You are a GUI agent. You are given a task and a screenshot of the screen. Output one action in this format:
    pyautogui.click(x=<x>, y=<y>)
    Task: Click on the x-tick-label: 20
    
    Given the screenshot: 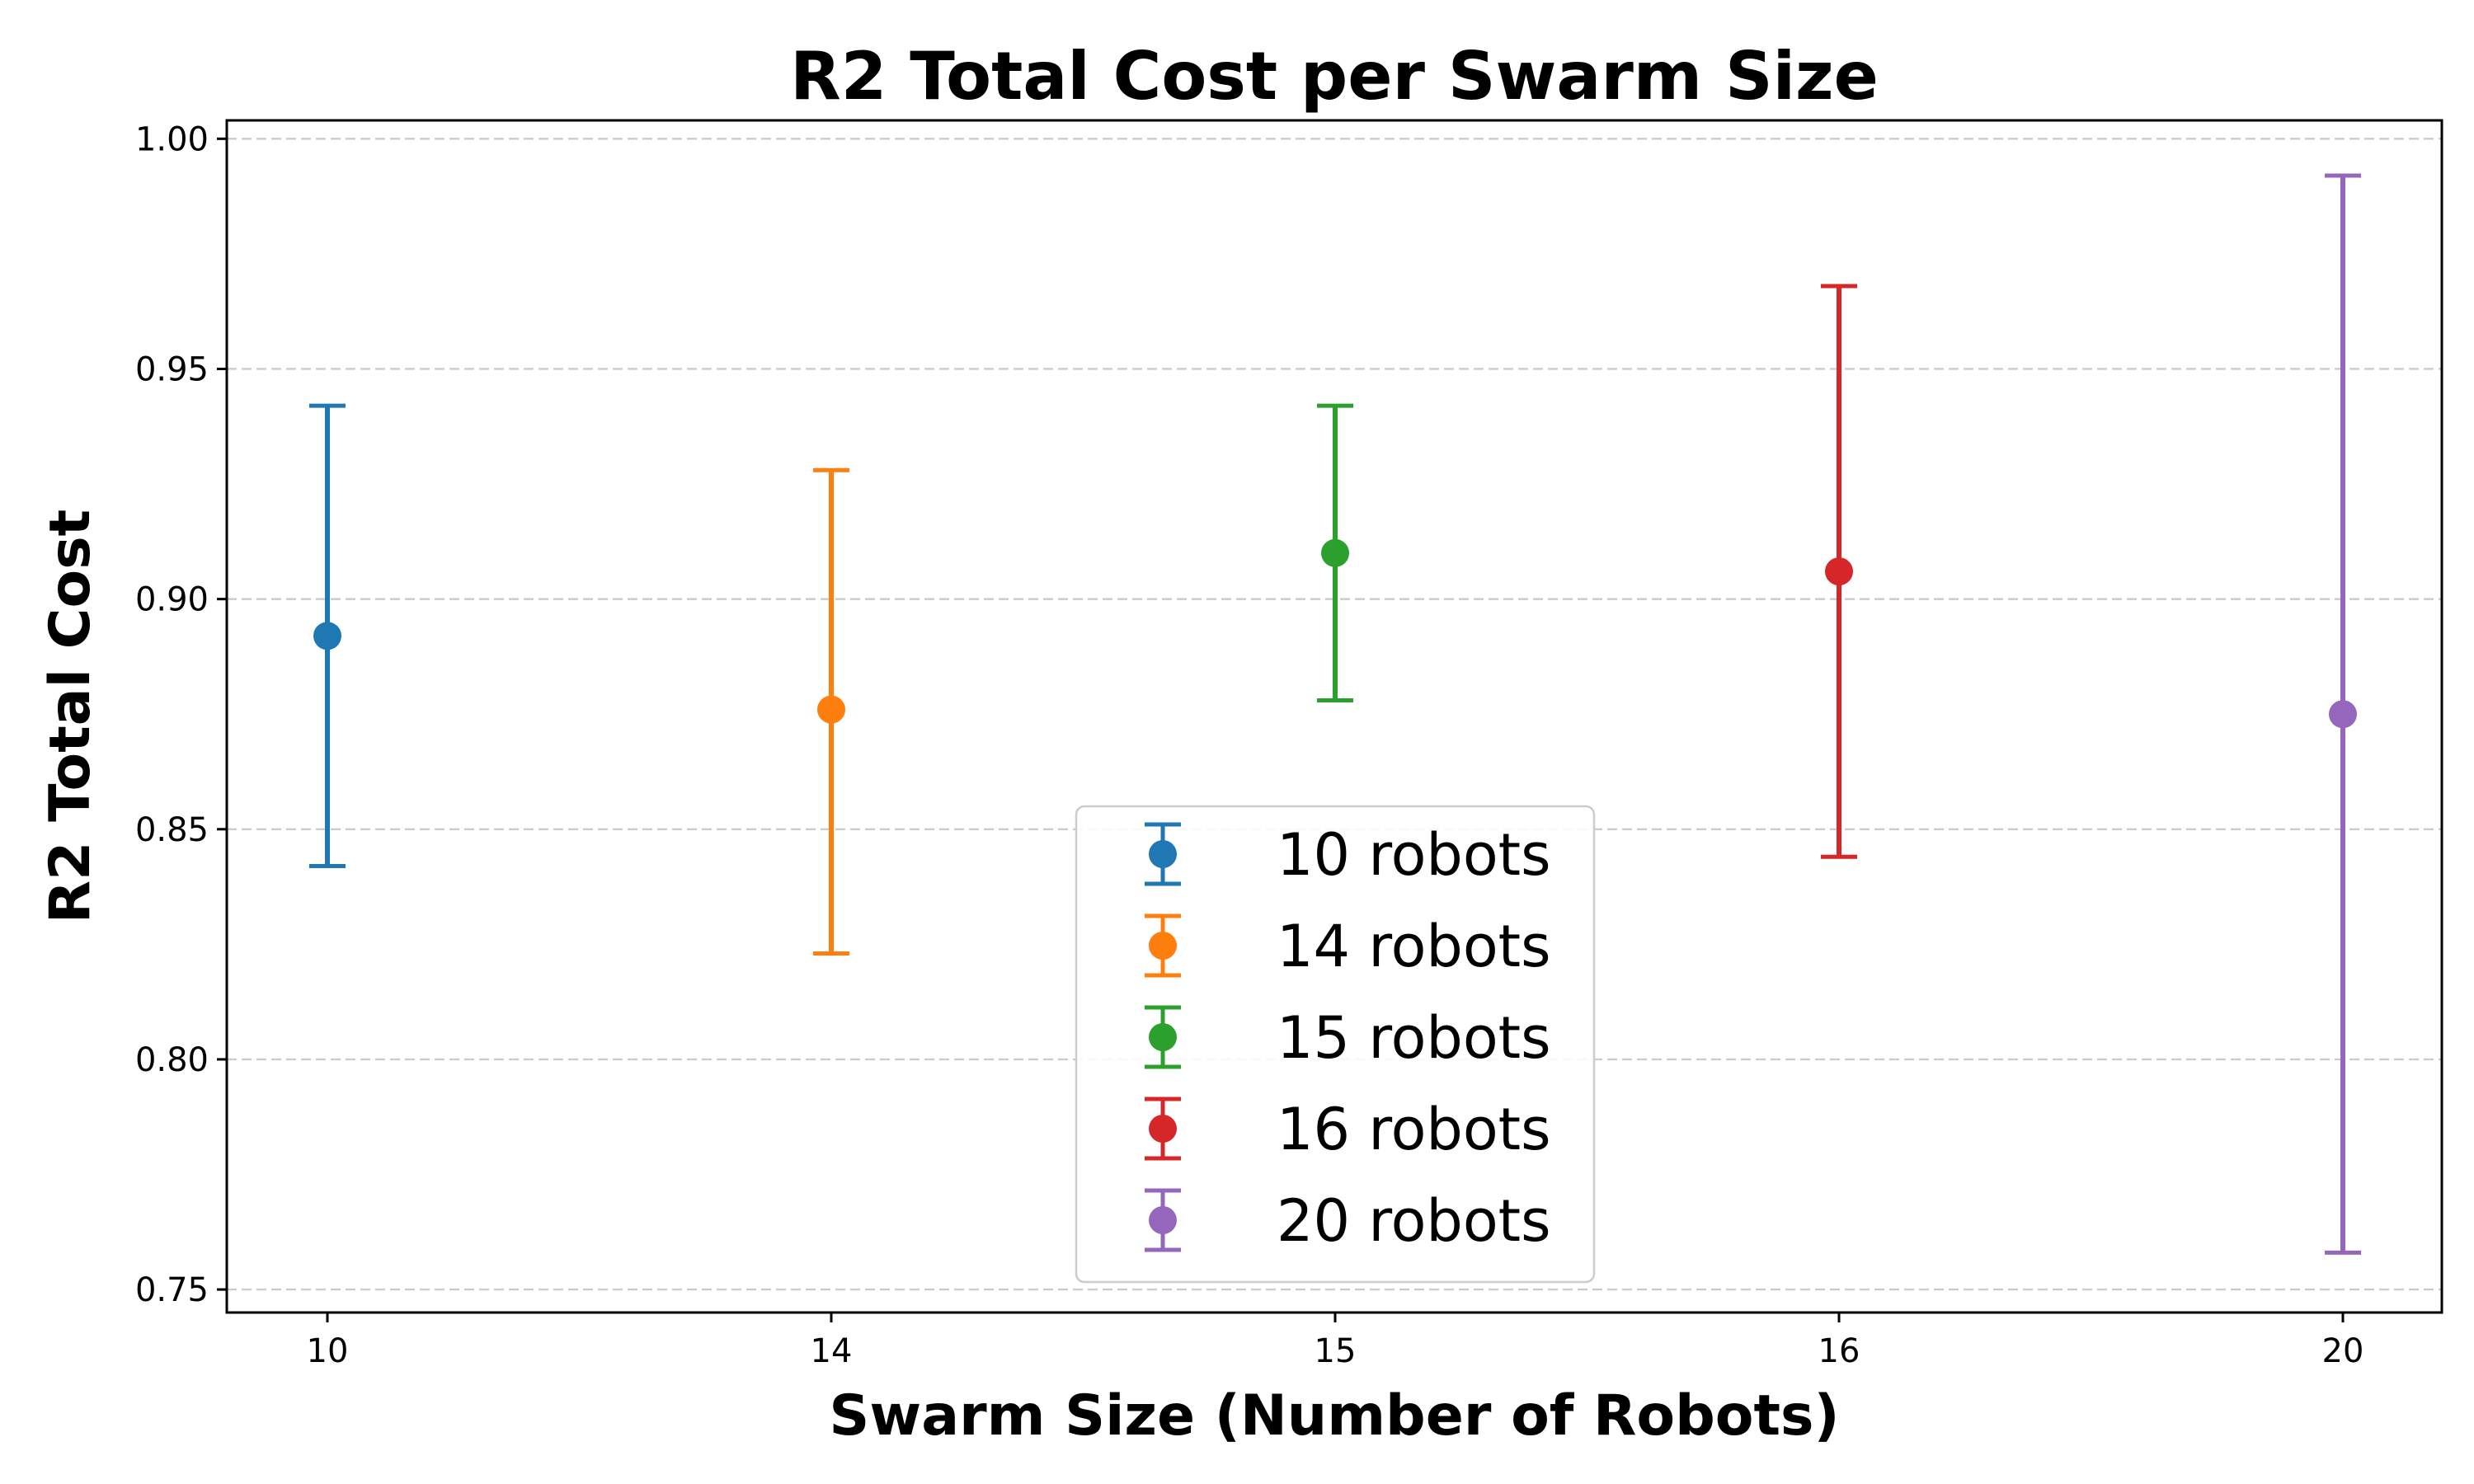 What is the action you would take?
    pyautogui.click(x=2343, y=1351)
    